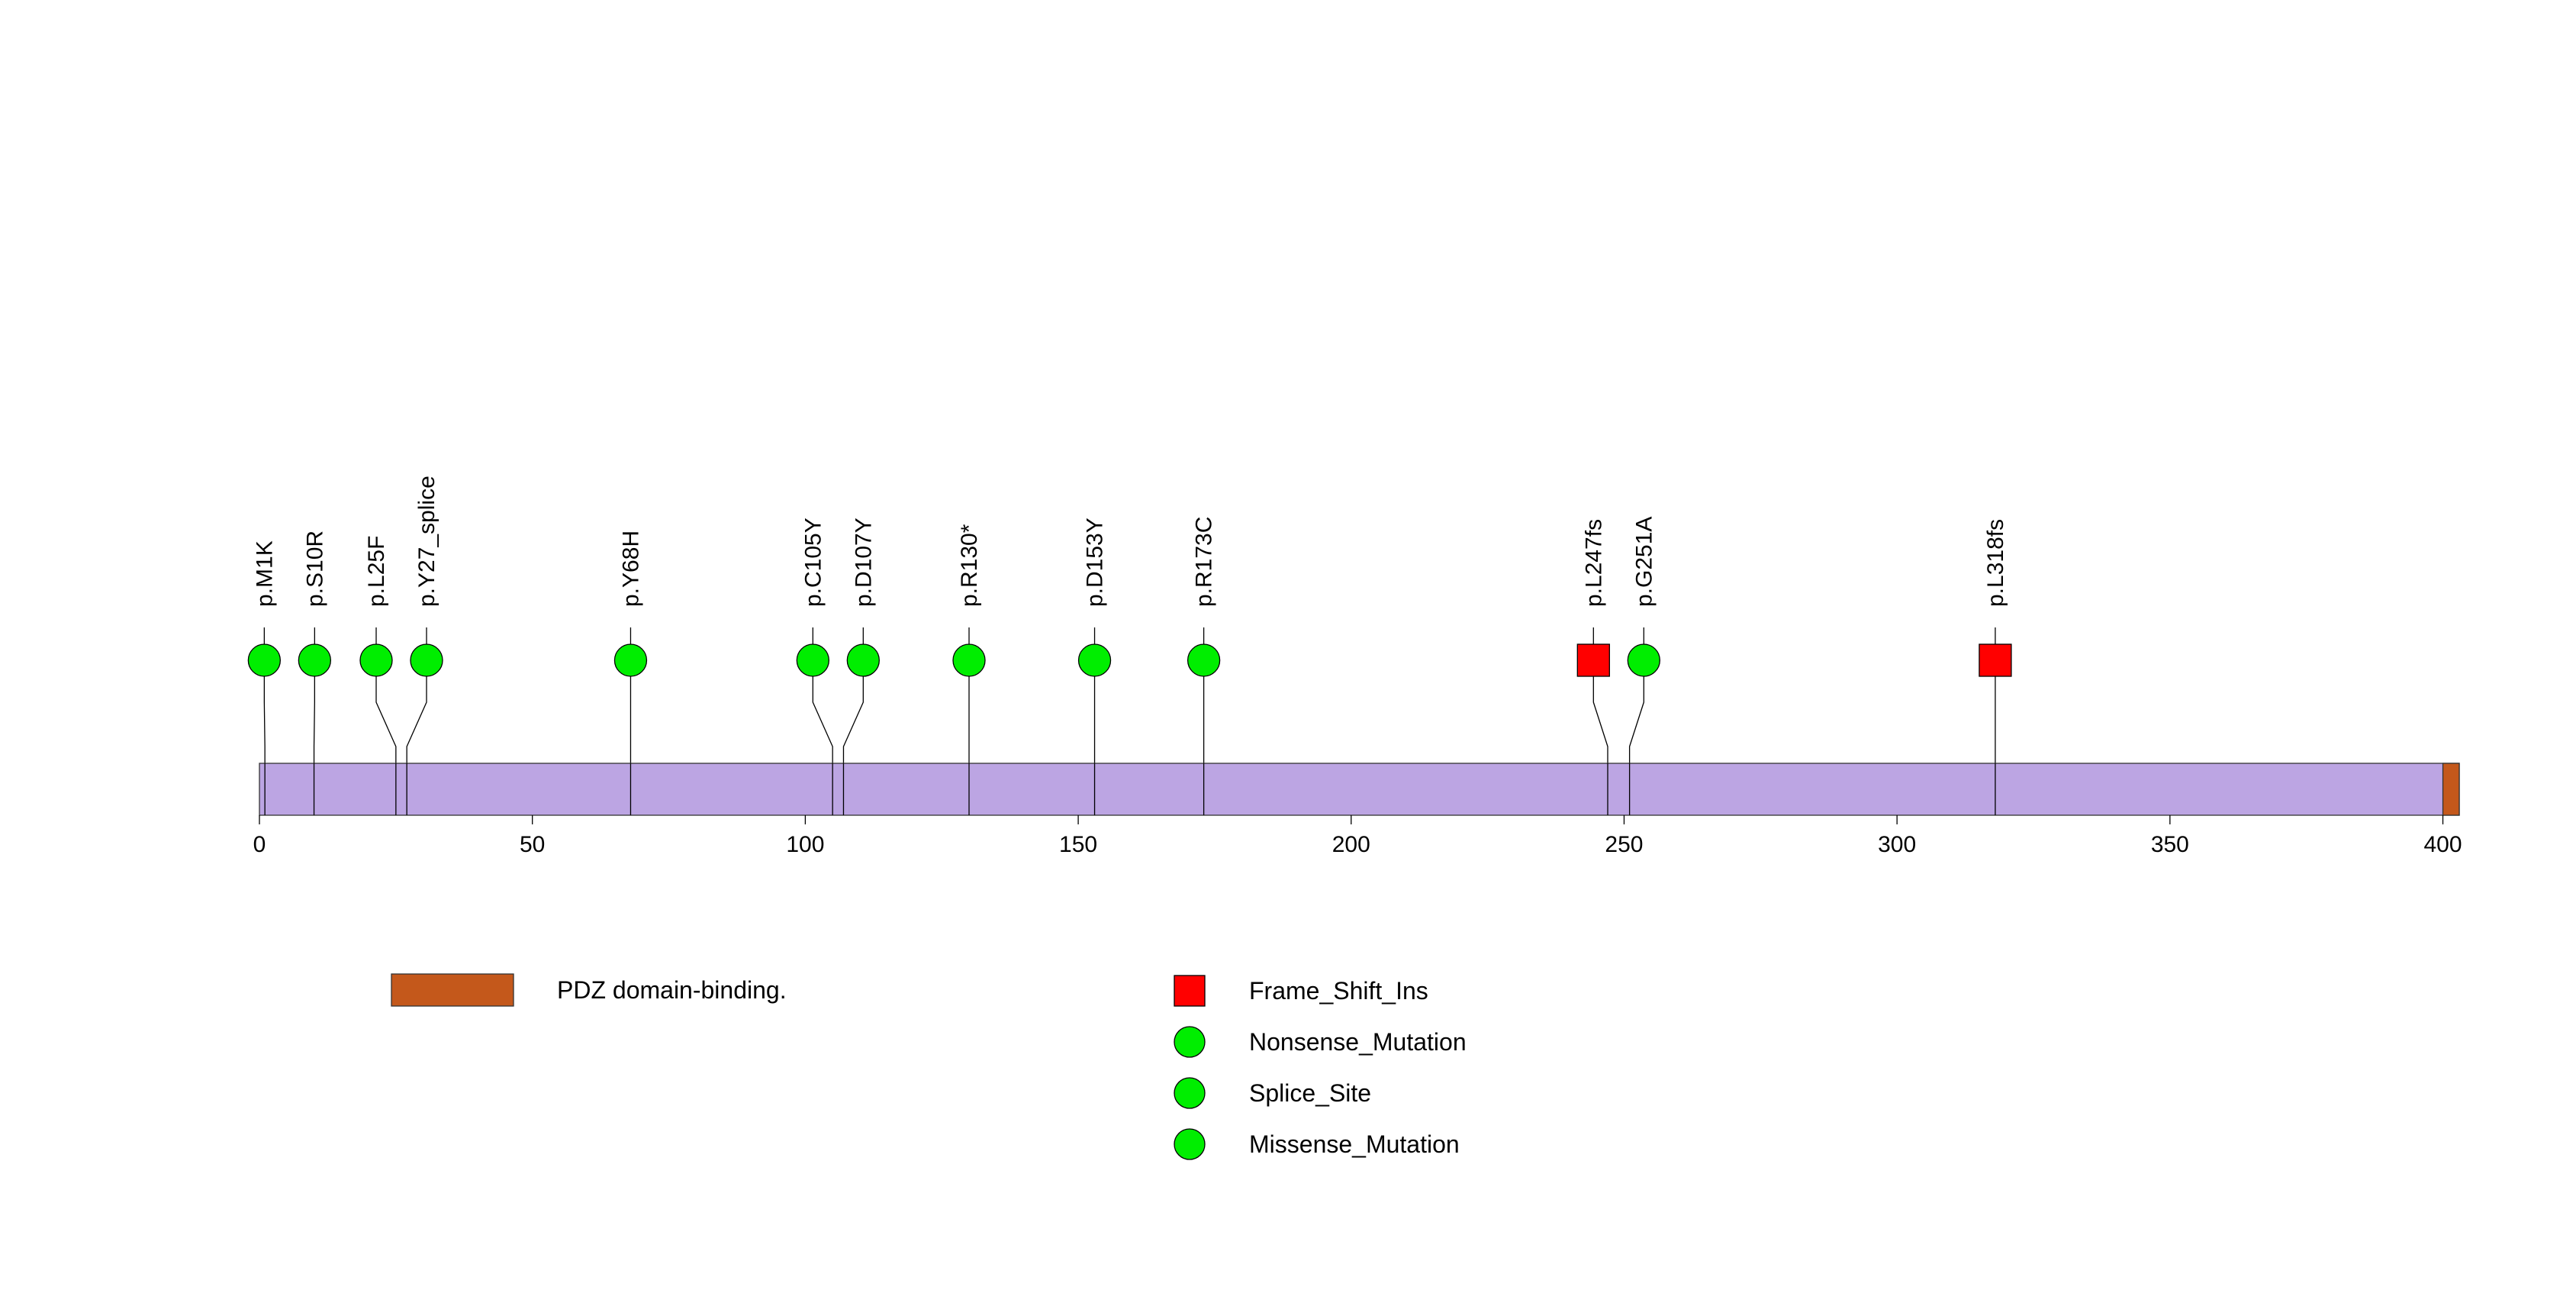 This screenshot has width=2576, height=1290. Describe the element at coordinates (863, 660) in the screenshot. I see `marker-p-d107y` at that location.